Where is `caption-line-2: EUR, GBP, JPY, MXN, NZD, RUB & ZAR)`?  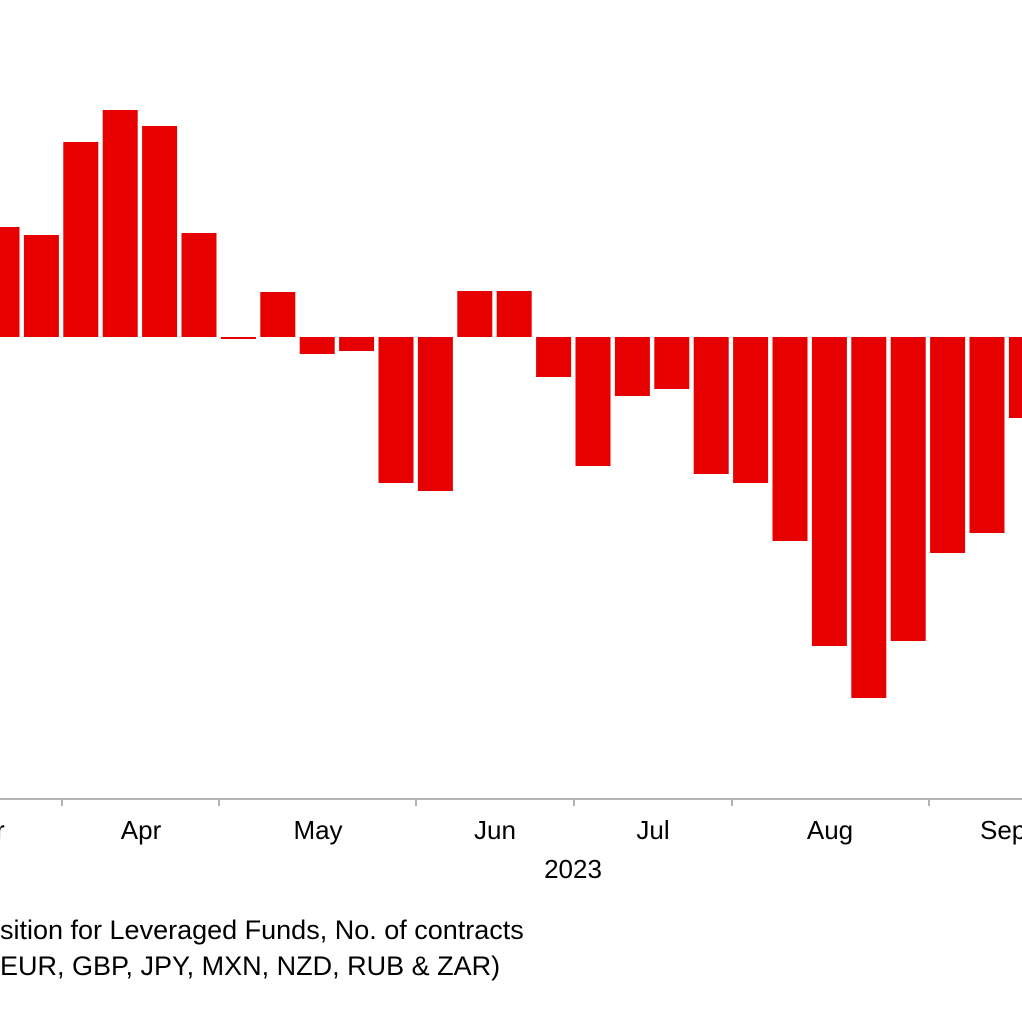
caption-line-2: EUR, GBP, JPY, MXN, NZD, RUB & ZAR) is located at coordinates (250, 966).